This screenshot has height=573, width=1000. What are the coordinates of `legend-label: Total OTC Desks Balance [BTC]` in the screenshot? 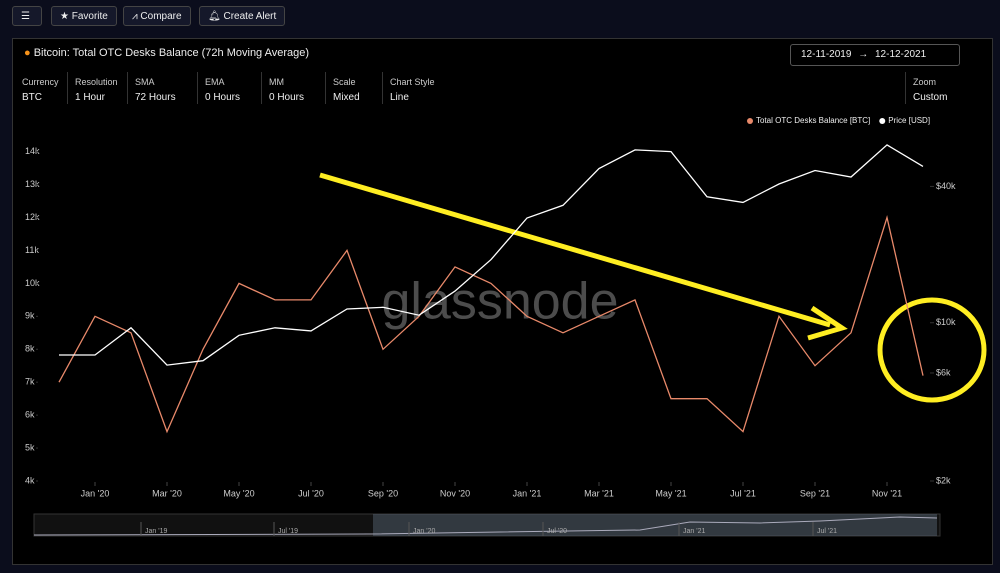 It's located at (813, 120).